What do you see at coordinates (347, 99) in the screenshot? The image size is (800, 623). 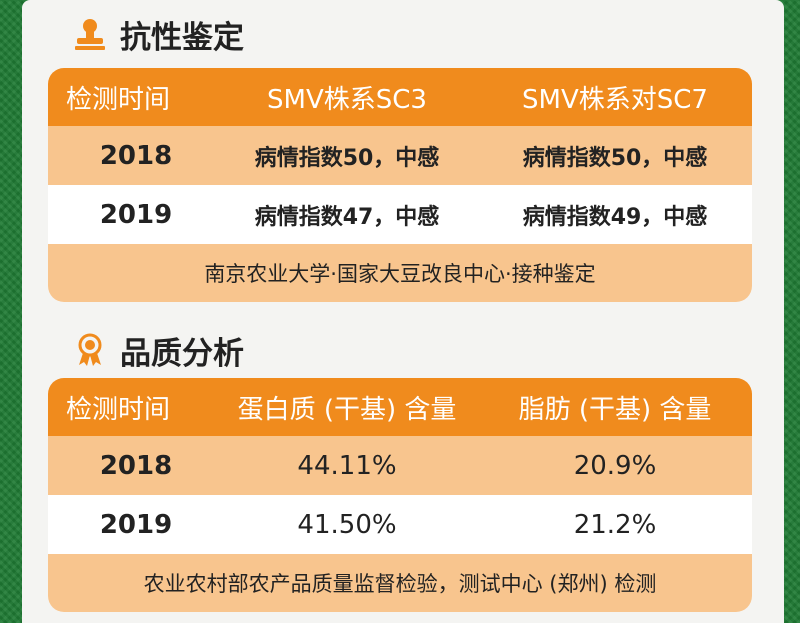 I see `header-sc3: SMV株系SC3` at bounding box center [347, 99].